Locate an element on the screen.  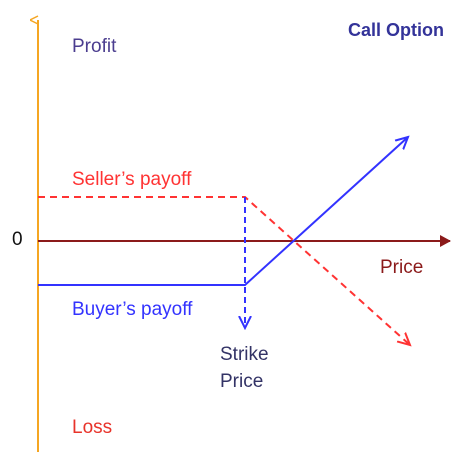
zero-label: 0 is located at coordinates (17, 239).